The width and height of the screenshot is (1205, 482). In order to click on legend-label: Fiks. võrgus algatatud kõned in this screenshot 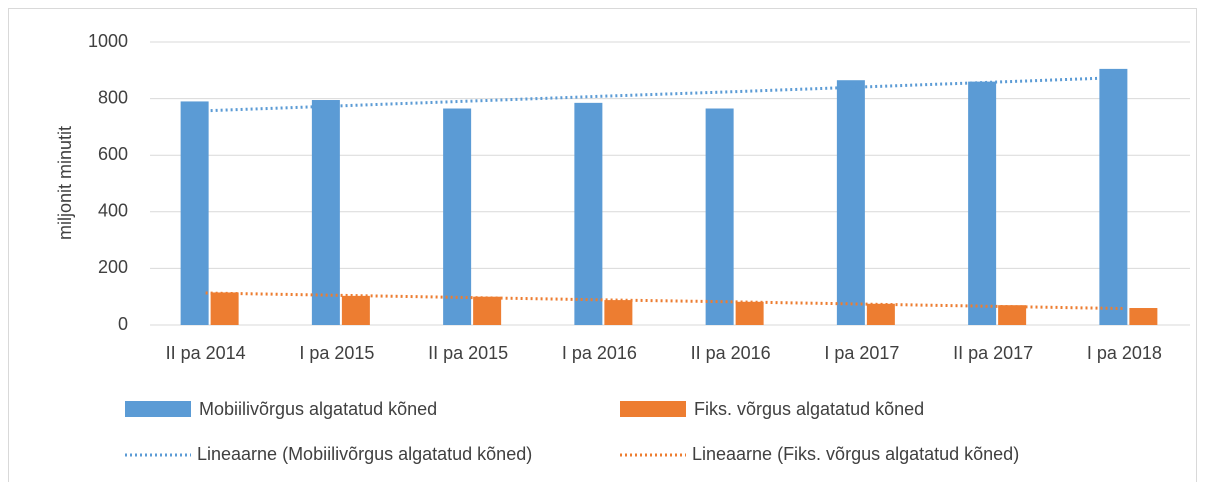, I will do `click(809, 409)`.